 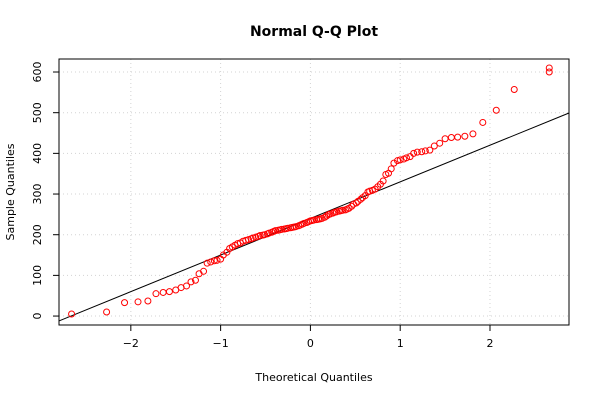 What do you see at coordinates (131, 343) in the screenshot?
I see `x-tick-label: −2` at bounding box center [131, 343].